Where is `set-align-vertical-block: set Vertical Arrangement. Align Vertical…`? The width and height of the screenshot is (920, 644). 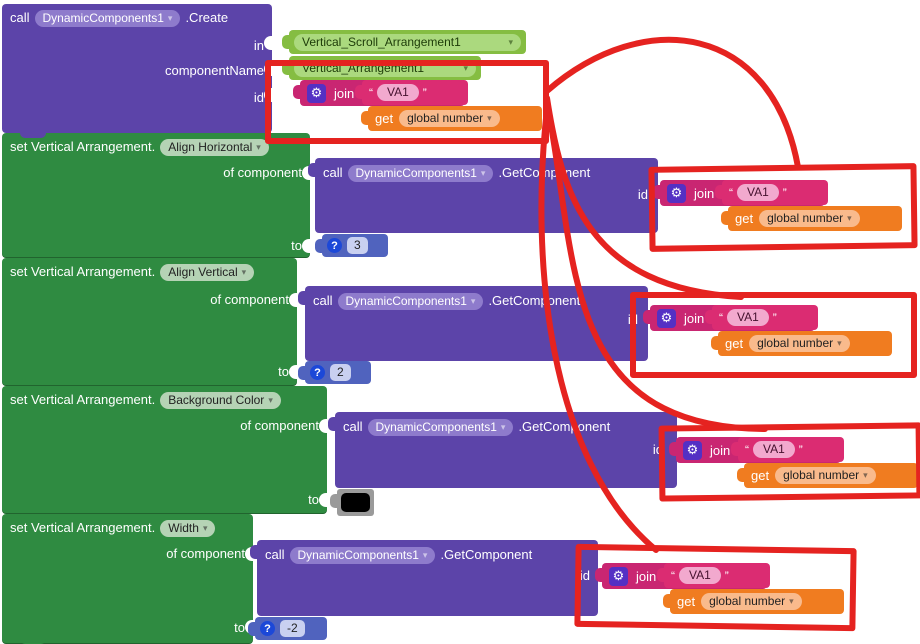
set-align-vertical-block: set Vertical Arrangement. Align Vertical… is located at coordinates (149, 322).